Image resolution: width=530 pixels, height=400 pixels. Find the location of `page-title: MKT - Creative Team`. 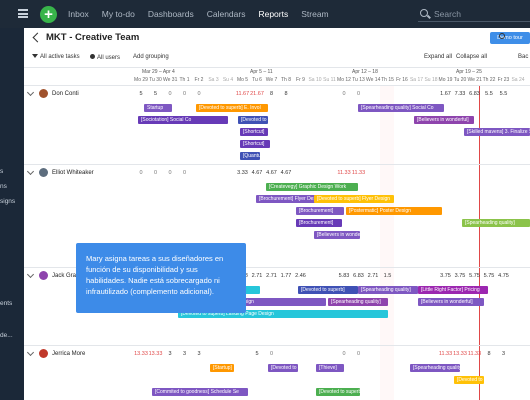

page-title: MKT - Creative Team is located at coordinates (93, 37).